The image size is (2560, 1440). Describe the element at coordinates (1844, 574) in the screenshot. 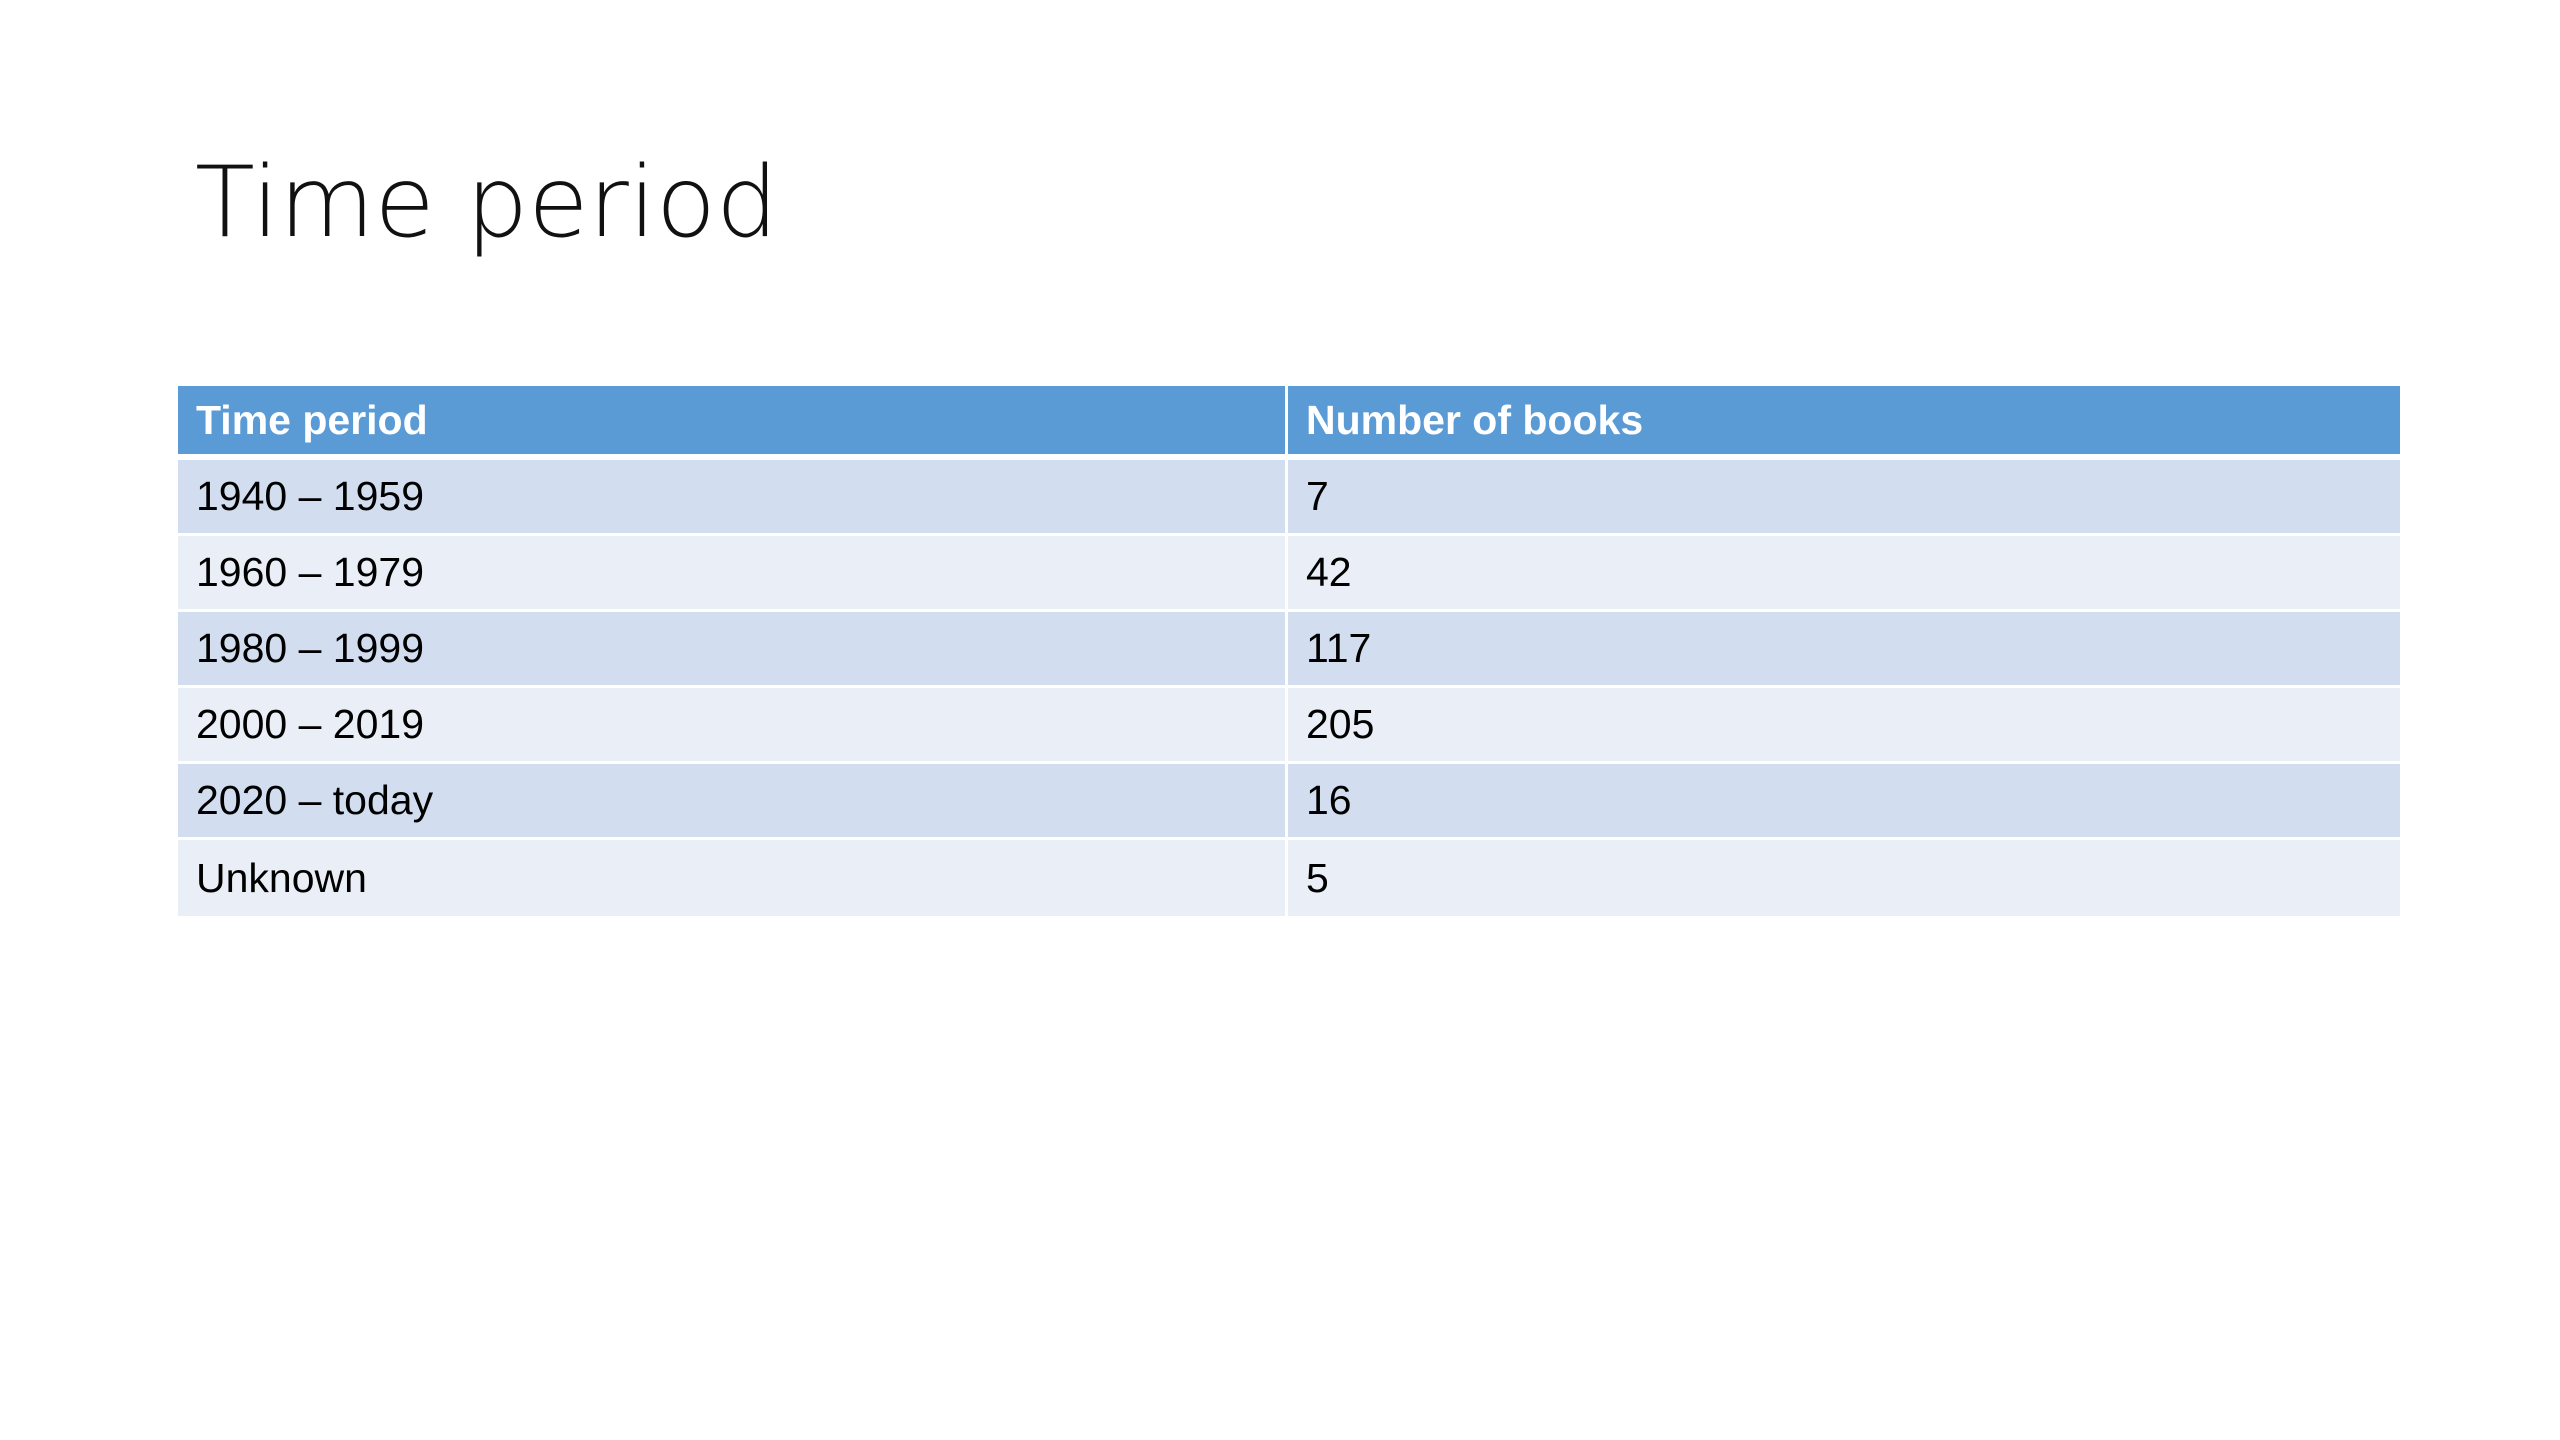

I see `number-of-books-cell: 42` at that location.